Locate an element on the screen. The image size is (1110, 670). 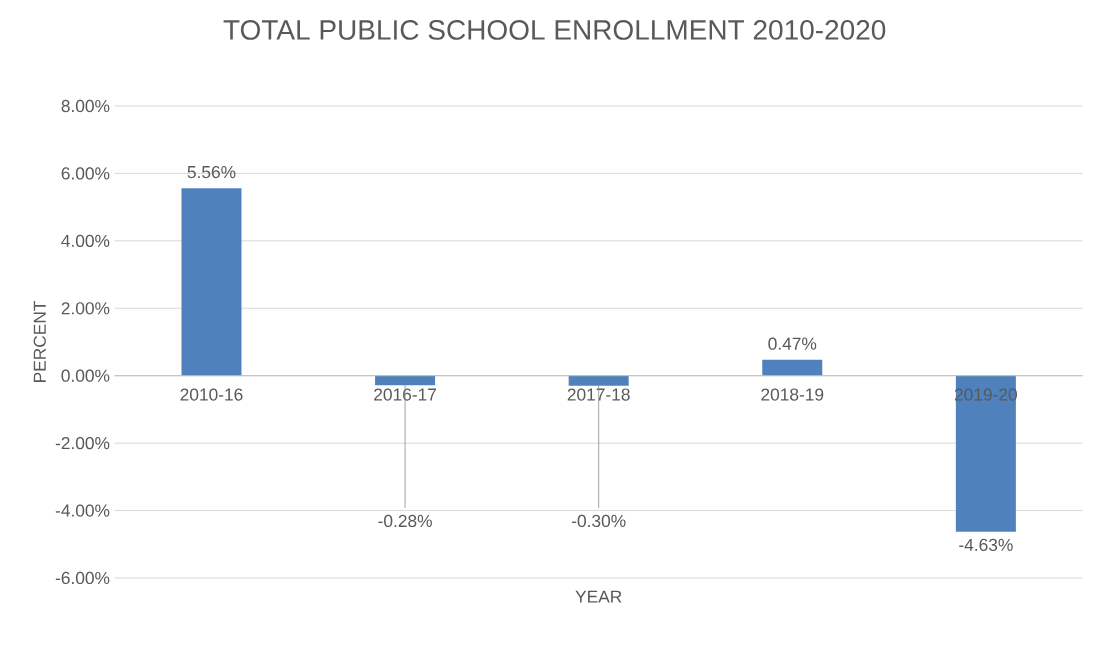
y-tick-label: -4.00% is located at coordinates (82, 510).